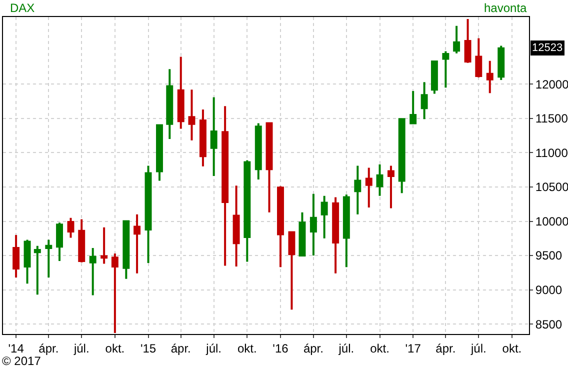 The width and height of the screenshot is (568, 372). What do you see at coordinates (551, 153) in the screenshot?
I see `y-tick-label: 11000` at bounding box center [551, 153].